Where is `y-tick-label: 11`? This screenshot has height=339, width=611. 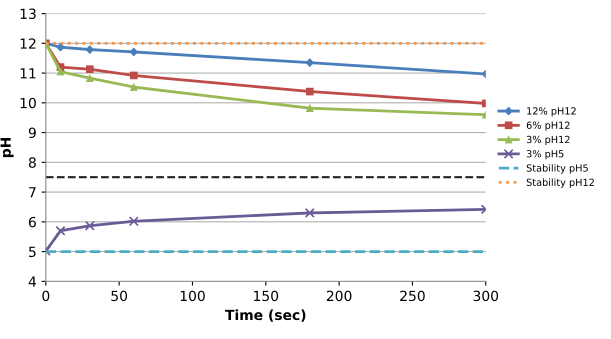 y-tick-label: 11 is located at coordinates (28, 73).